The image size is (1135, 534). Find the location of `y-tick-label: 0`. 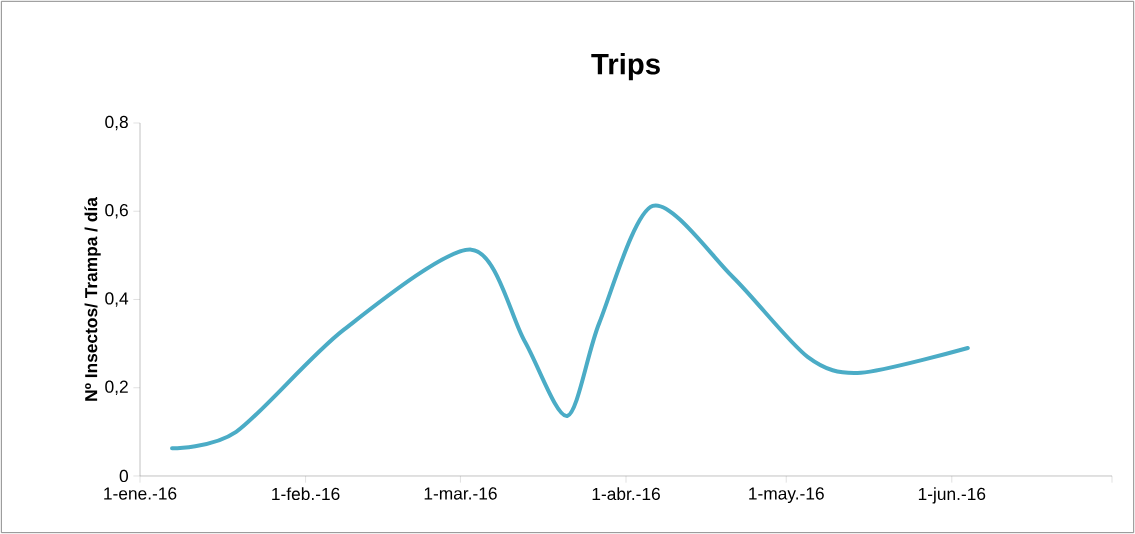

y-tick-label: 0 is located at coordinates (123, 476).